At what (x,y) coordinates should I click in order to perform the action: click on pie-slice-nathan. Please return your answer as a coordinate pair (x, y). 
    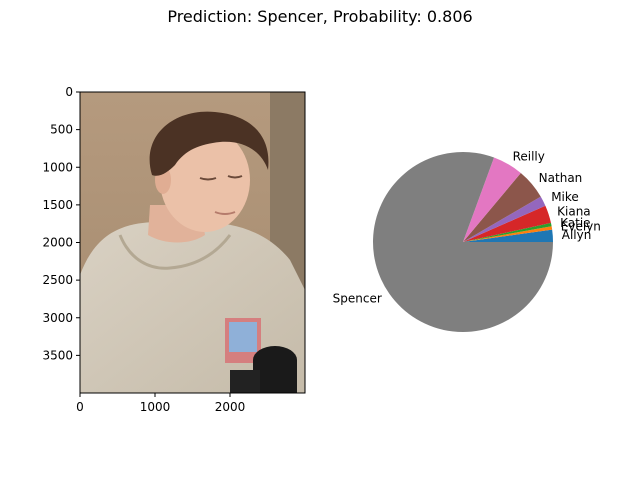
    Looking at the image, I should click on (502, 207).